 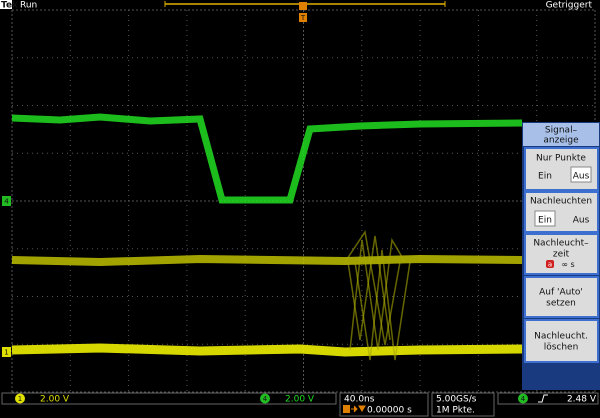 What do you see at coordinates (28, 6) in the screenshot?
I see `run-state: Run` at bounding box center [28, 6].